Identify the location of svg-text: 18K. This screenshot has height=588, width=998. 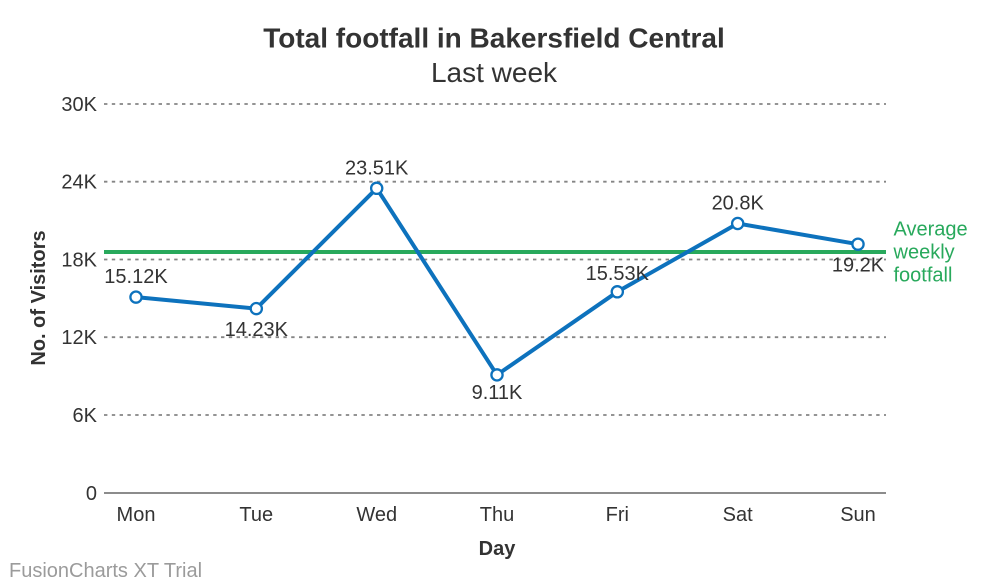
(79, 261).